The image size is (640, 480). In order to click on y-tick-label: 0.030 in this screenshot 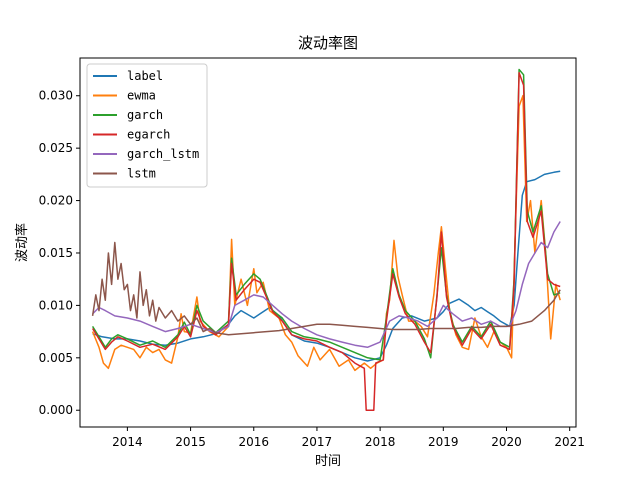, I will do `click(56, 96)`.